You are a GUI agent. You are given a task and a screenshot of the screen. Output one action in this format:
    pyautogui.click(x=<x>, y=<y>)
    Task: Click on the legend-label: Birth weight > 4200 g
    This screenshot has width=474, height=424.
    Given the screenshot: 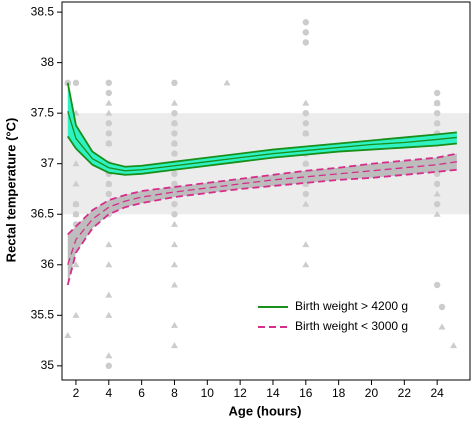 What is the action you would take?
    pyautogui.click(x=351, y=306)
    